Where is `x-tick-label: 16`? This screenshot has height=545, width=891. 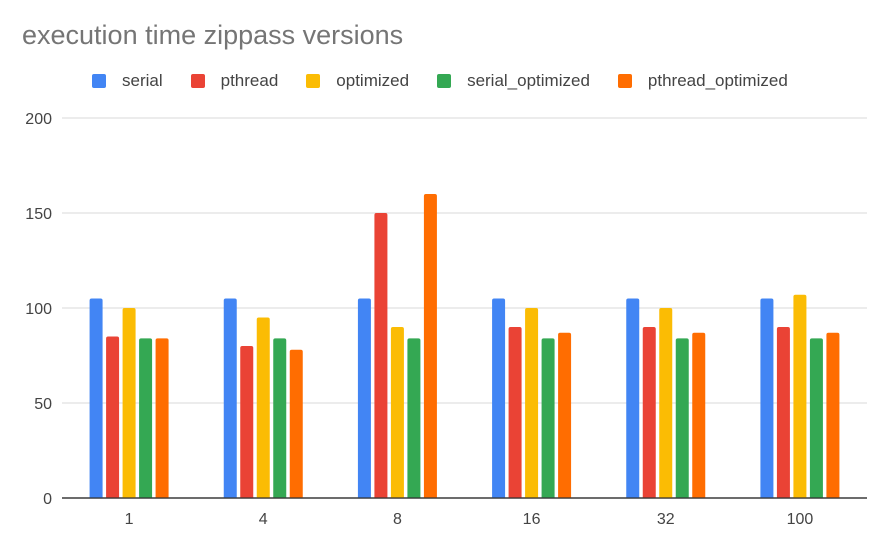
x-tick-label: 16 is located at coordinates (532, 519).